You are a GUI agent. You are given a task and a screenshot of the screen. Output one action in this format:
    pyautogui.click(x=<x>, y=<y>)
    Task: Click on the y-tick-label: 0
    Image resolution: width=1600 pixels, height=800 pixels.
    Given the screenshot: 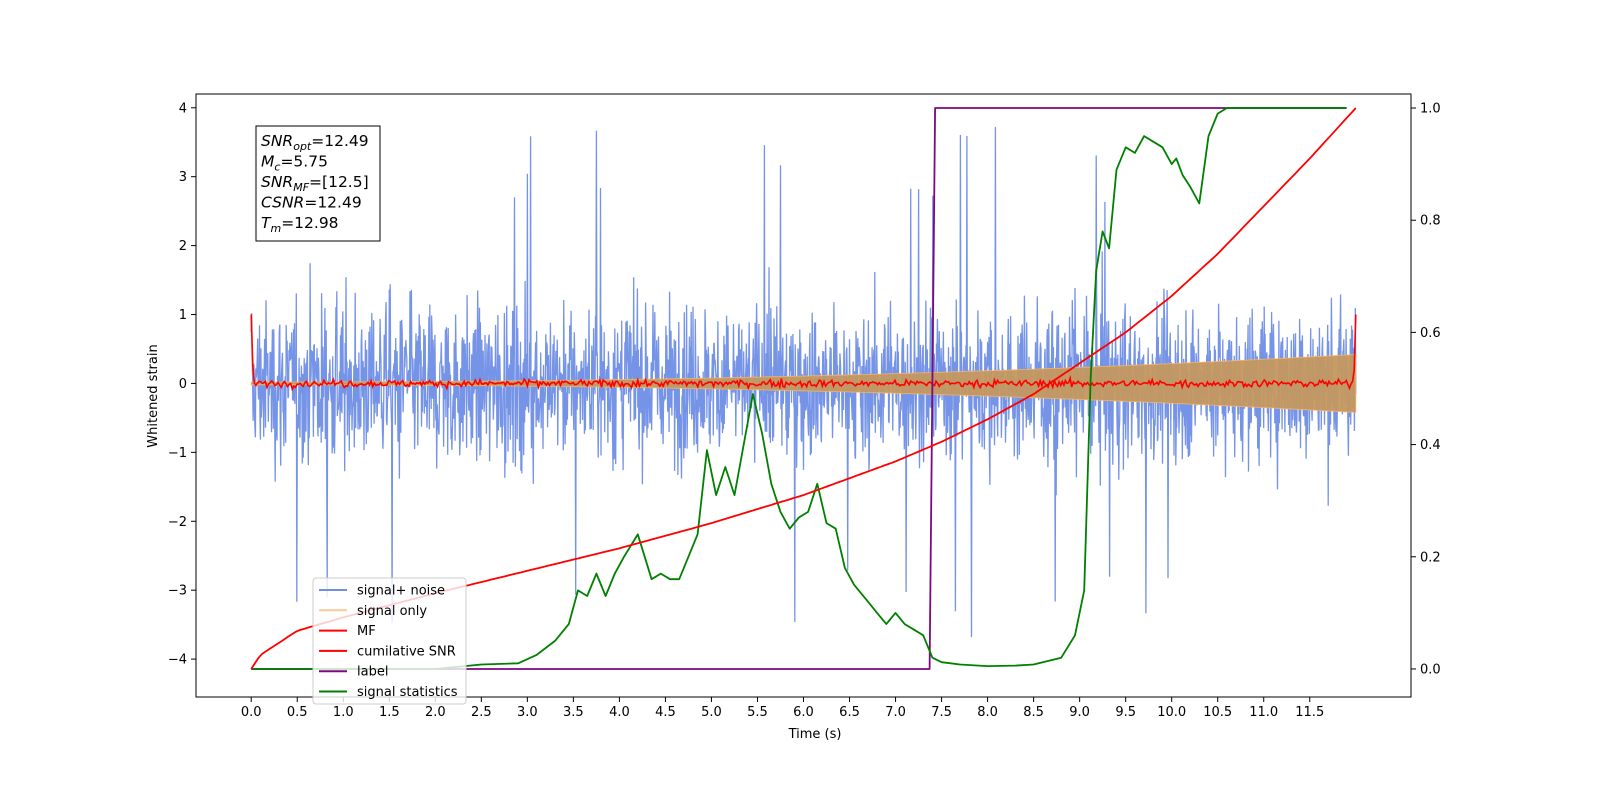 What is the action you would take?
    pyautogui.click(x=183, y=384)
    